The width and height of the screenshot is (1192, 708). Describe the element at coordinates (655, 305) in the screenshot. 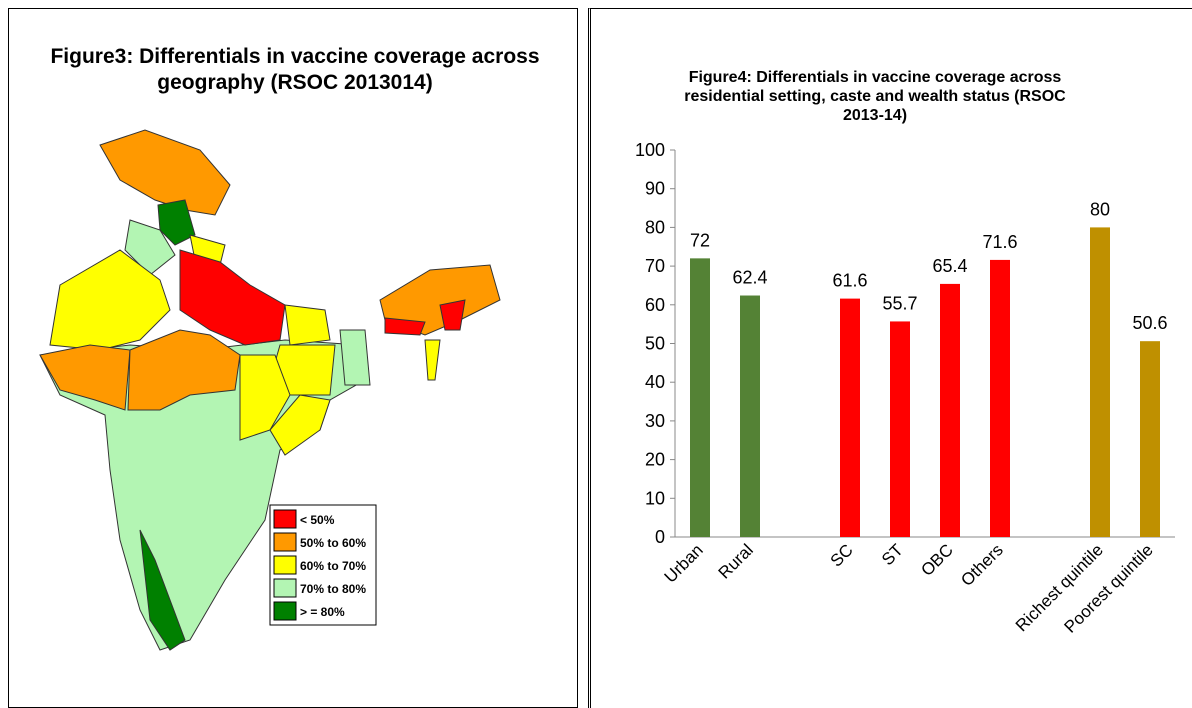

I see `y-tick-label: 60` at that location.